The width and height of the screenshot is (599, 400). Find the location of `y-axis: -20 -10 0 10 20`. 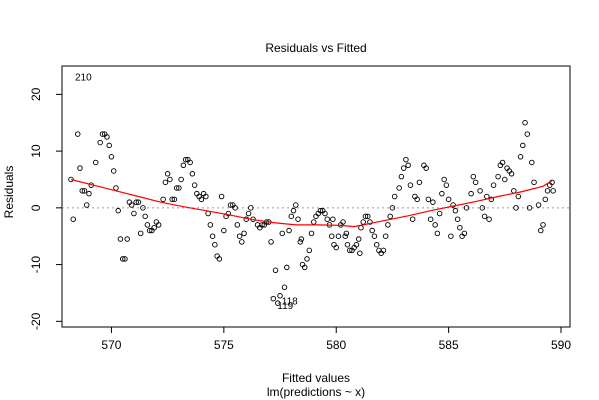

y-axis: -20 -10 0 10 20 is located at coordinates (45, 208).